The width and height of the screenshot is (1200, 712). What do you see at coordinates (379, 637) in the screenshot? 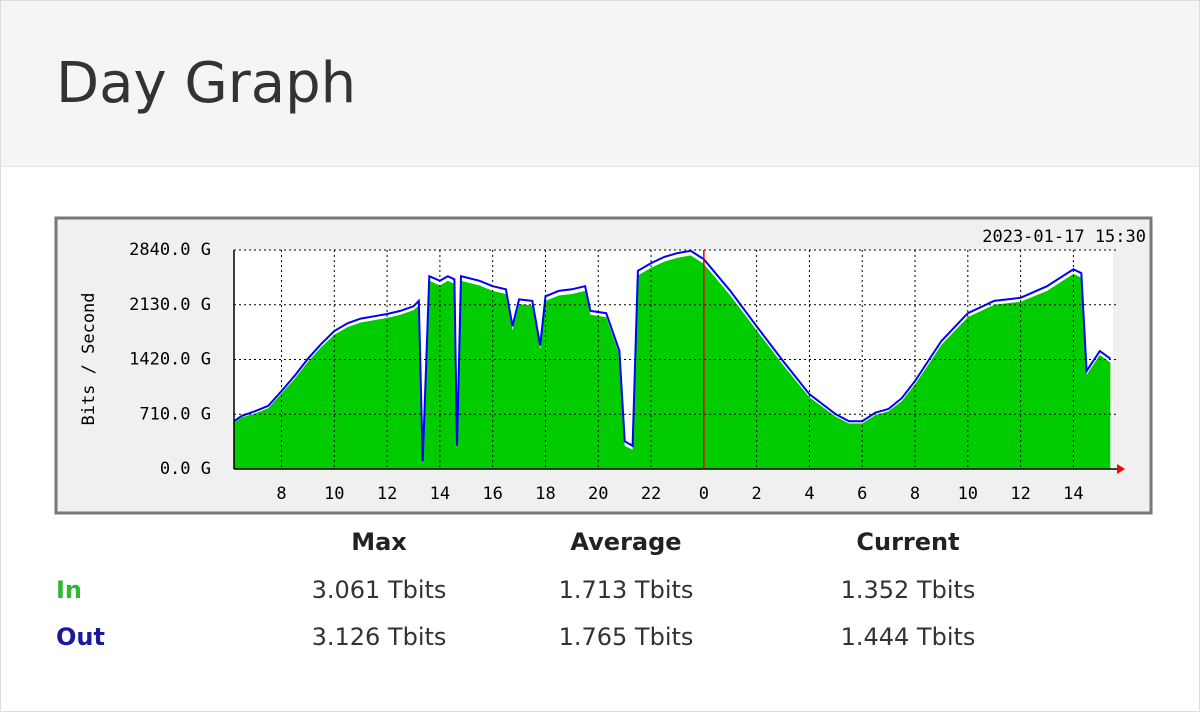
I see `stat-value: 3.126 Tbits` at bounding box center [379, 637].